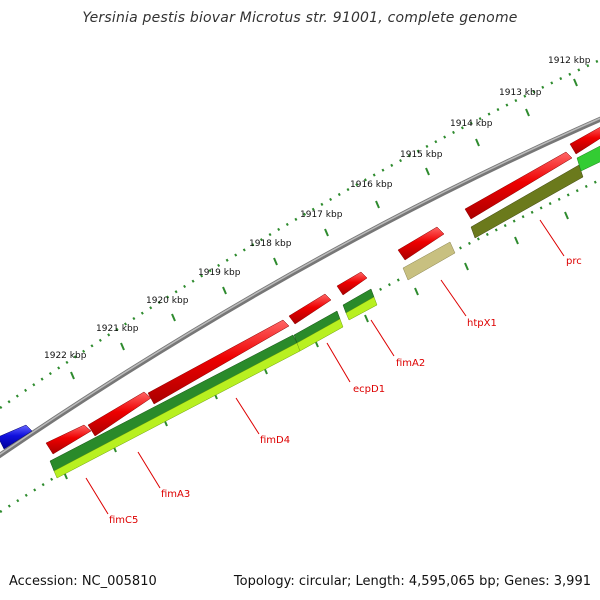 This screenshot has height=600, width=600. I want to click on scale-label: 1919 kbp, so click(219, 273).